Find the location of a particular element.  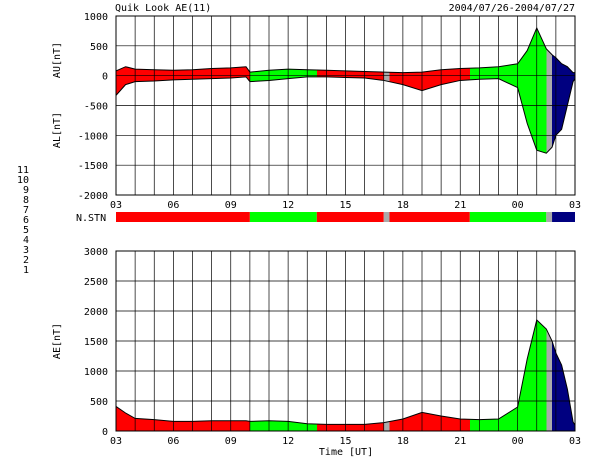

x-axis-label: Time [UT] is located at coordinates (346, 452).